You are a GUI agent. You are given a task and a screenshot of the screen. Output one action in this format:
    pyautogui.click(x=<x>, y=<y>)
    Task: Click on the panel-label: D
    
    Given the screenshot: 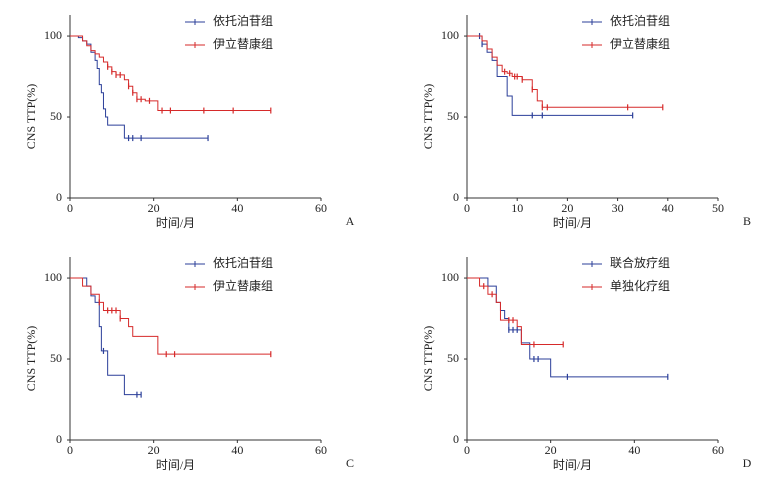 What is the action you would take?
    pyautogui.click(x=747, y=463)
    